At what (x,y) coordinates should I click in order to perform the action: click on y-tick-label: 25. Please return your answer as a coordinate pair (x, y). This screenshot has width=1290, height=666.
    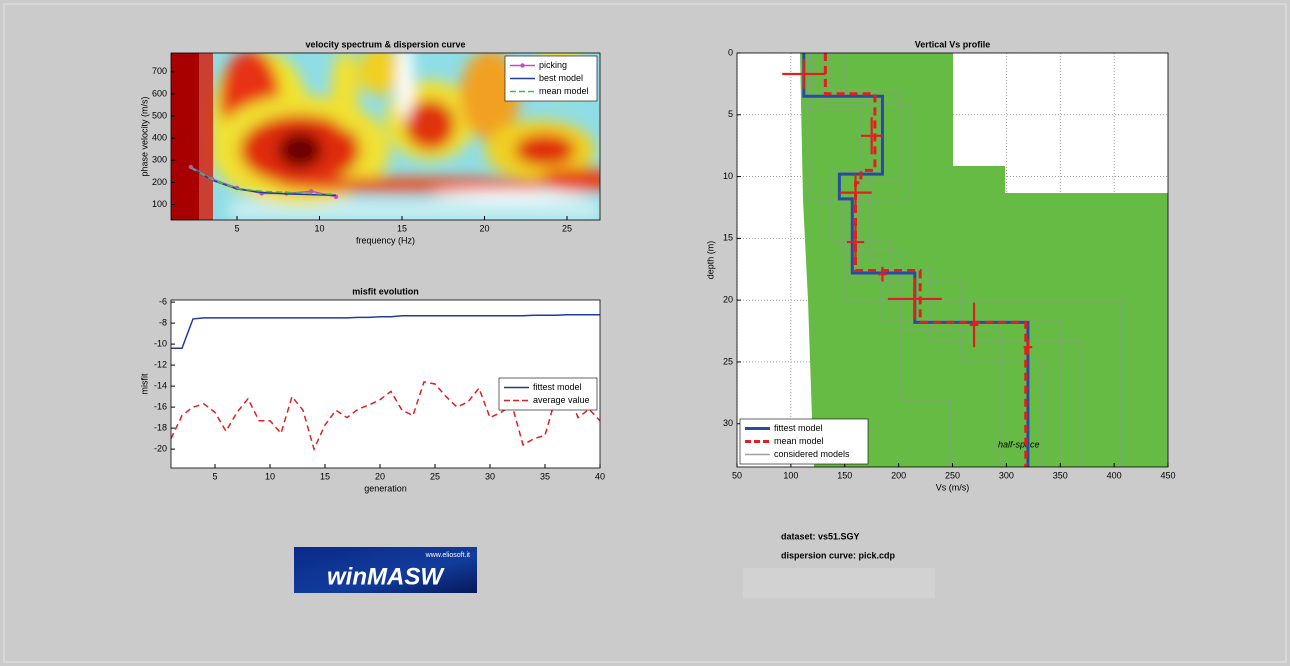
    Looking at the image, I should click on (728, 361).